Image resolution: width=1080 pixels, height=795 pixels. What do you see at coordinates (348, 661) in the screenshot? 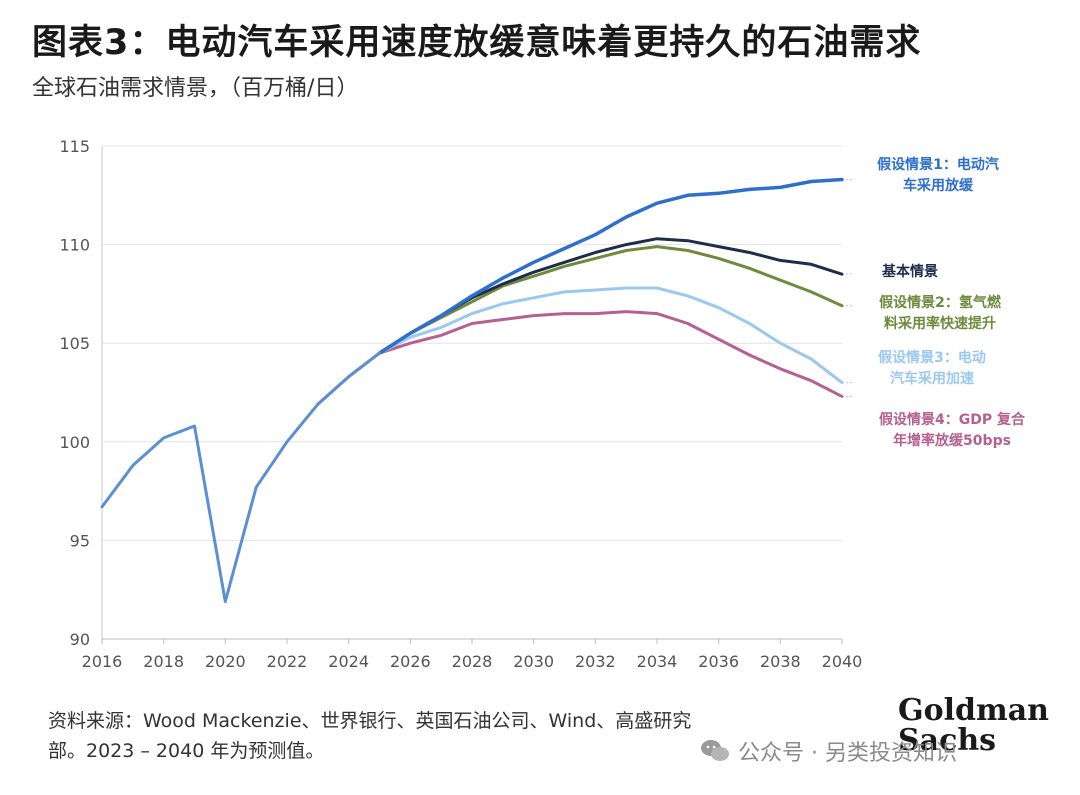
I see `x-tick-label: 2024` at bounding box center [348, 661].